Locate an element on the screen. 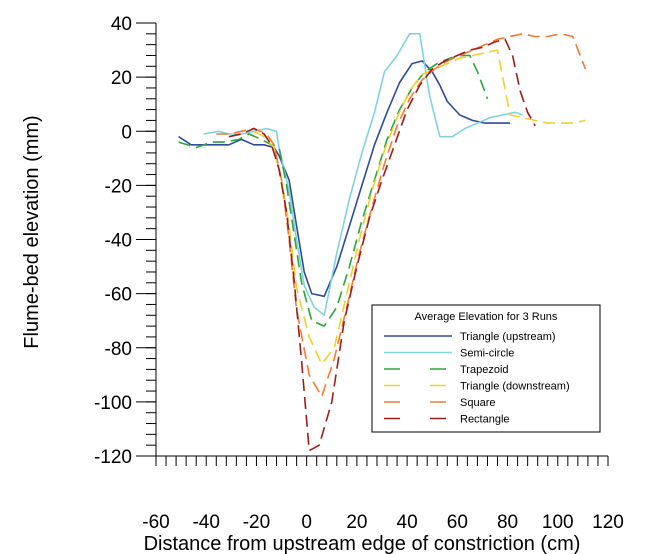 This screenshot has width=656, height=554. x-tick-label: 80 is located at coordinates (507, 522).